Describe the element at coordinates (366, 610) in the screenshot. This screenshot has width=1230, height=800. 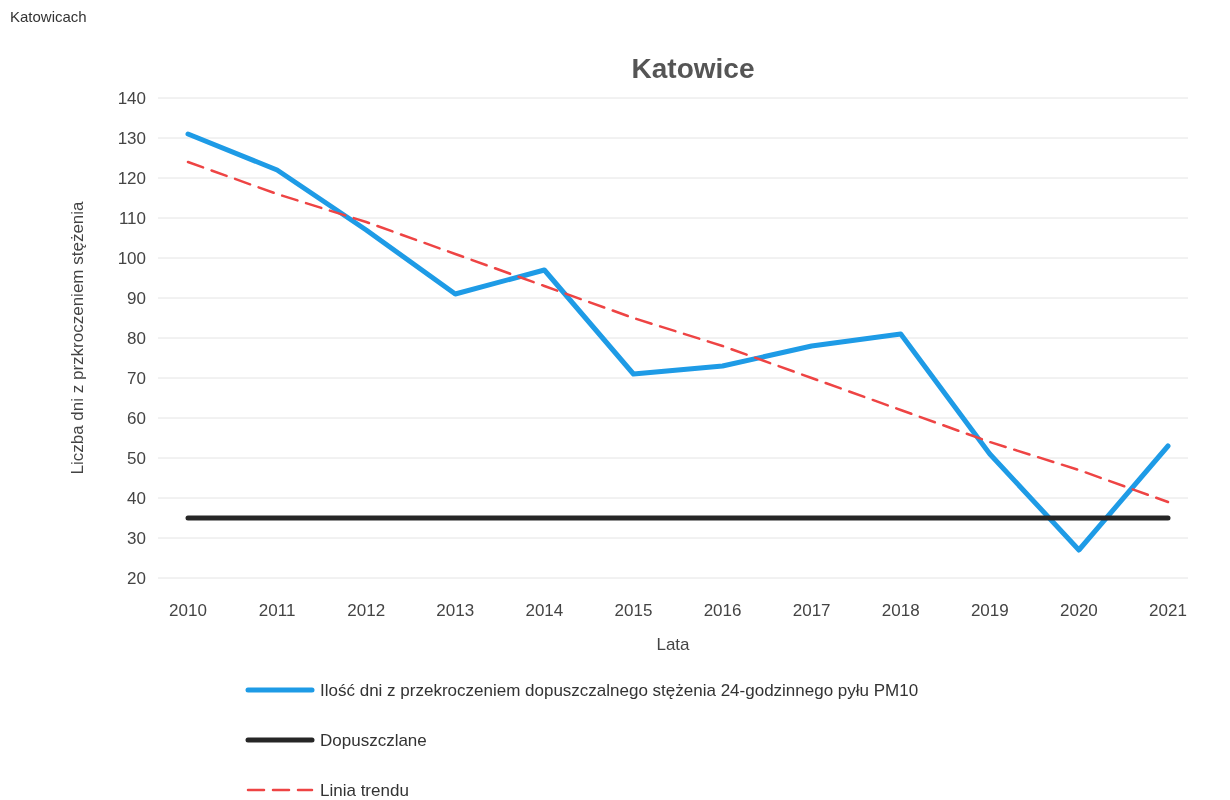
I see `x-tick-label: 2012` at that location.